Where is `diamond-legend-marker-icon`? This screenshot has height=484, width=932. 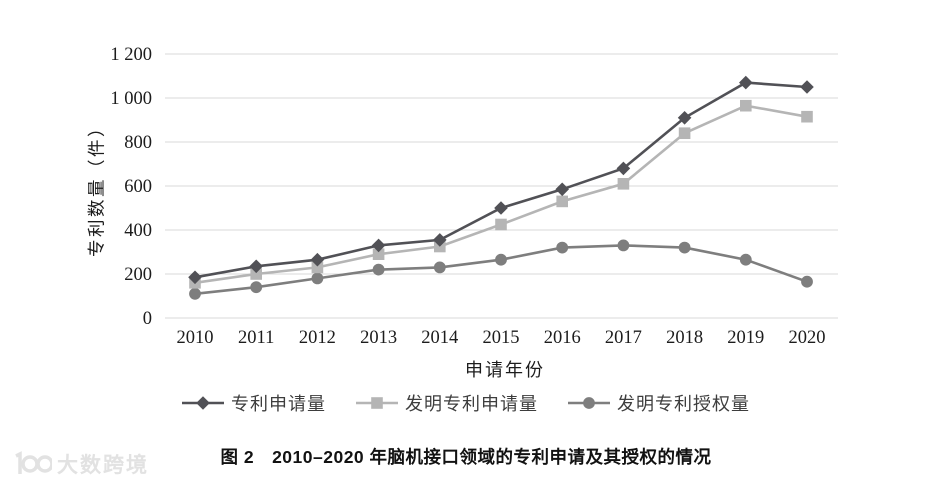 diamond-legend-marker-icon is located at coordinates (203, 403).